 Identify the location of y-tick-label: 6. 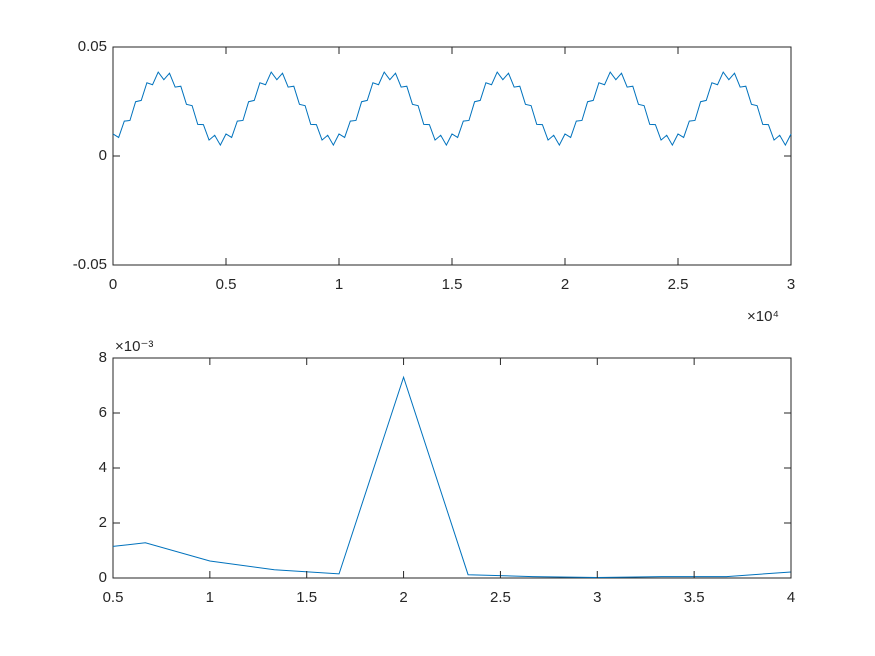
(103, 412).